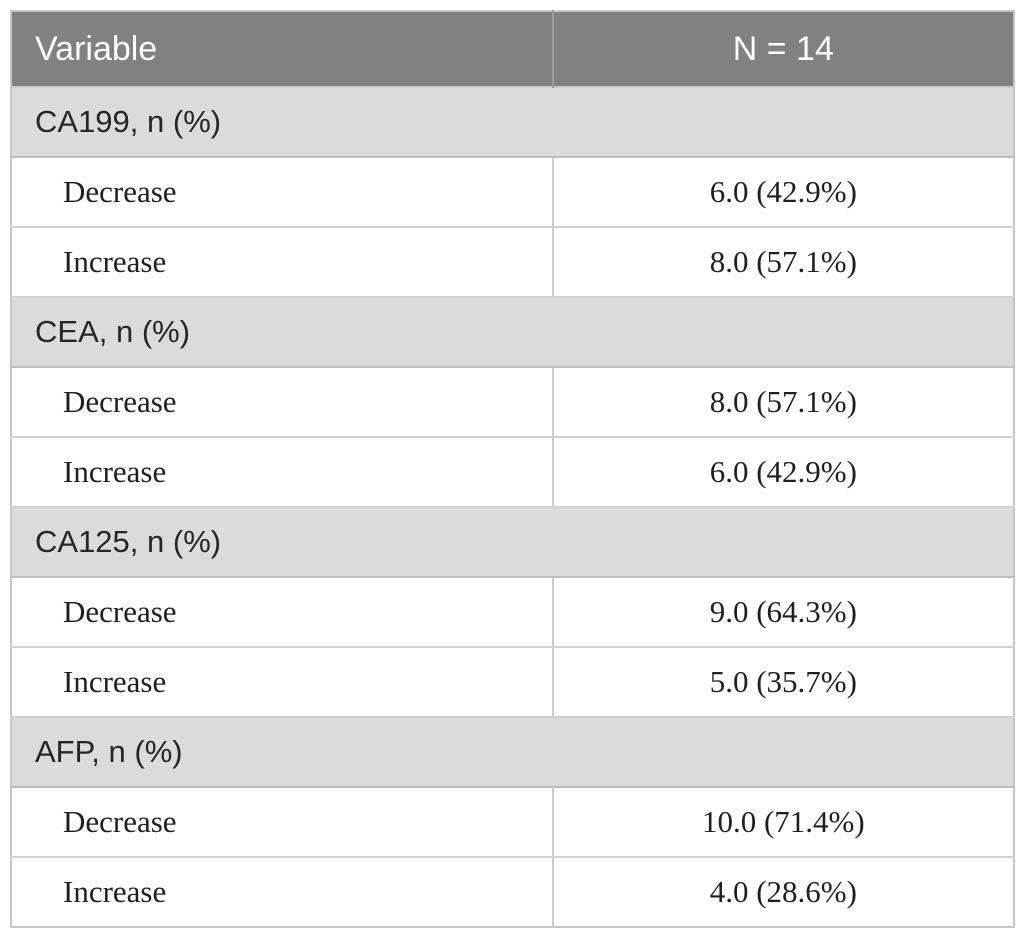 The image size is (1025, 938). Describe the element at coordinates (782, 892) in the screenshot. I see `row-value: 4.0 (28.6%)` at that location.